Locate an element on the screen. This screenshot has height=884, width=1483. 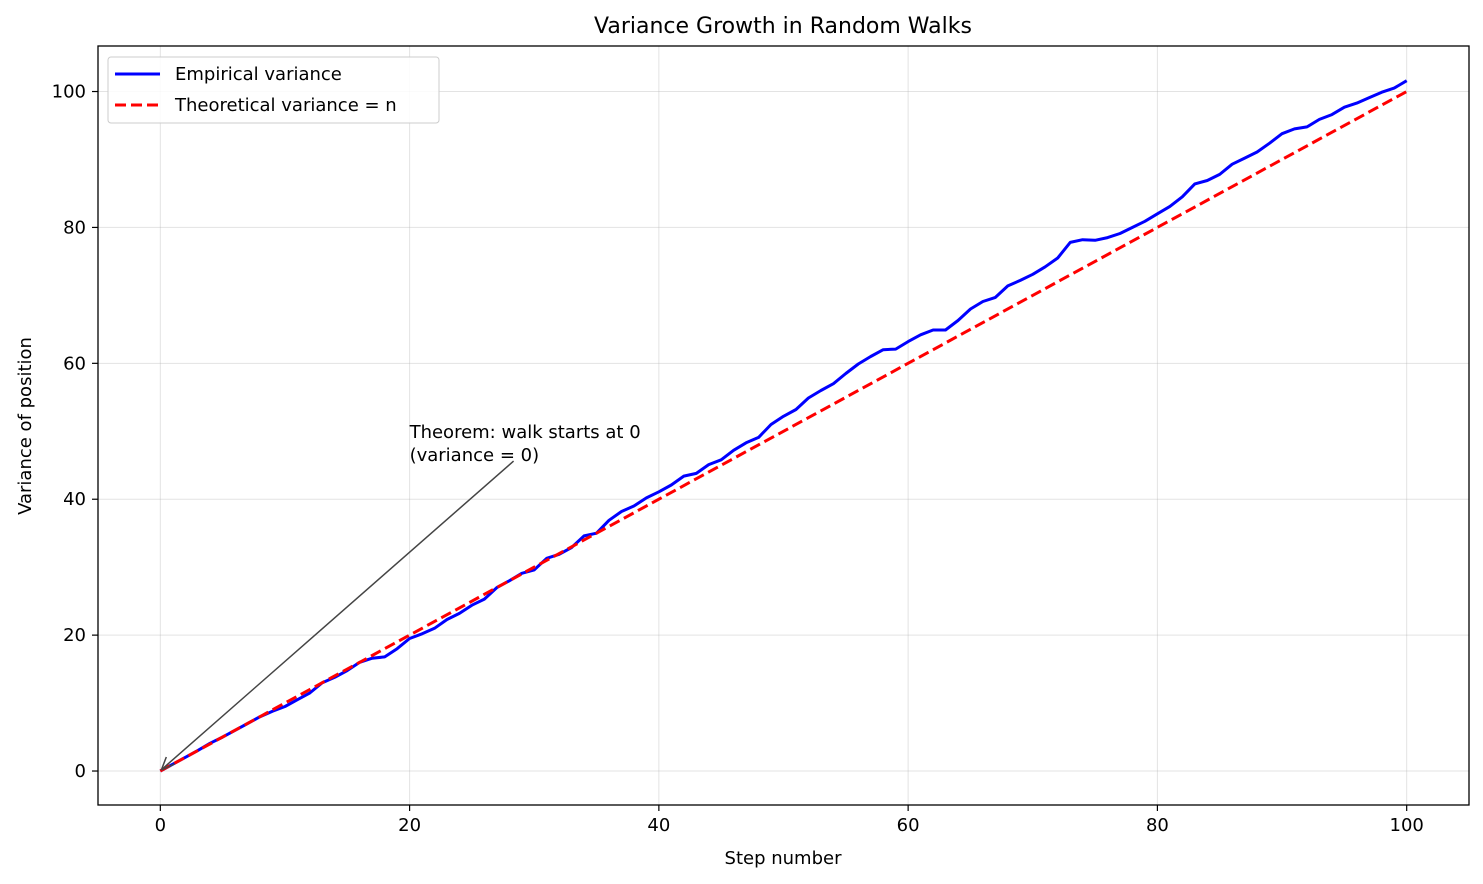
annotation-arrowhead is located at coordinates (167, 763).